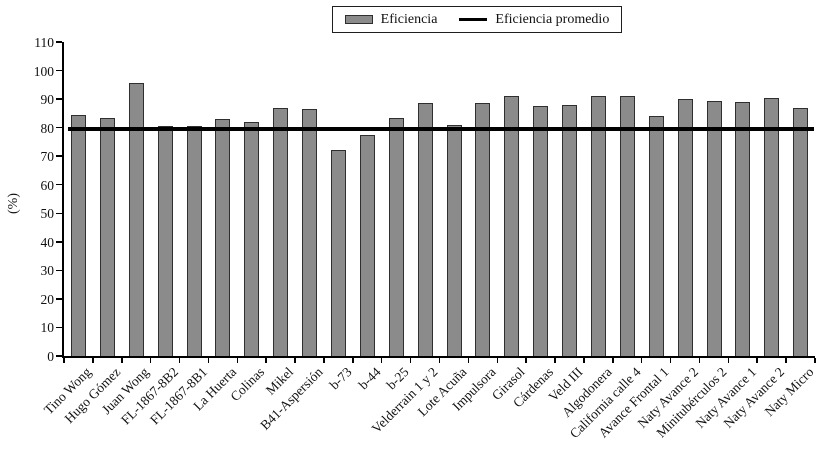 The width and height of the screenshot is (823, 452). Describe the element at coordinates (340, 378) in the screenshot. I see `x-tick-label: b-73` at that location.